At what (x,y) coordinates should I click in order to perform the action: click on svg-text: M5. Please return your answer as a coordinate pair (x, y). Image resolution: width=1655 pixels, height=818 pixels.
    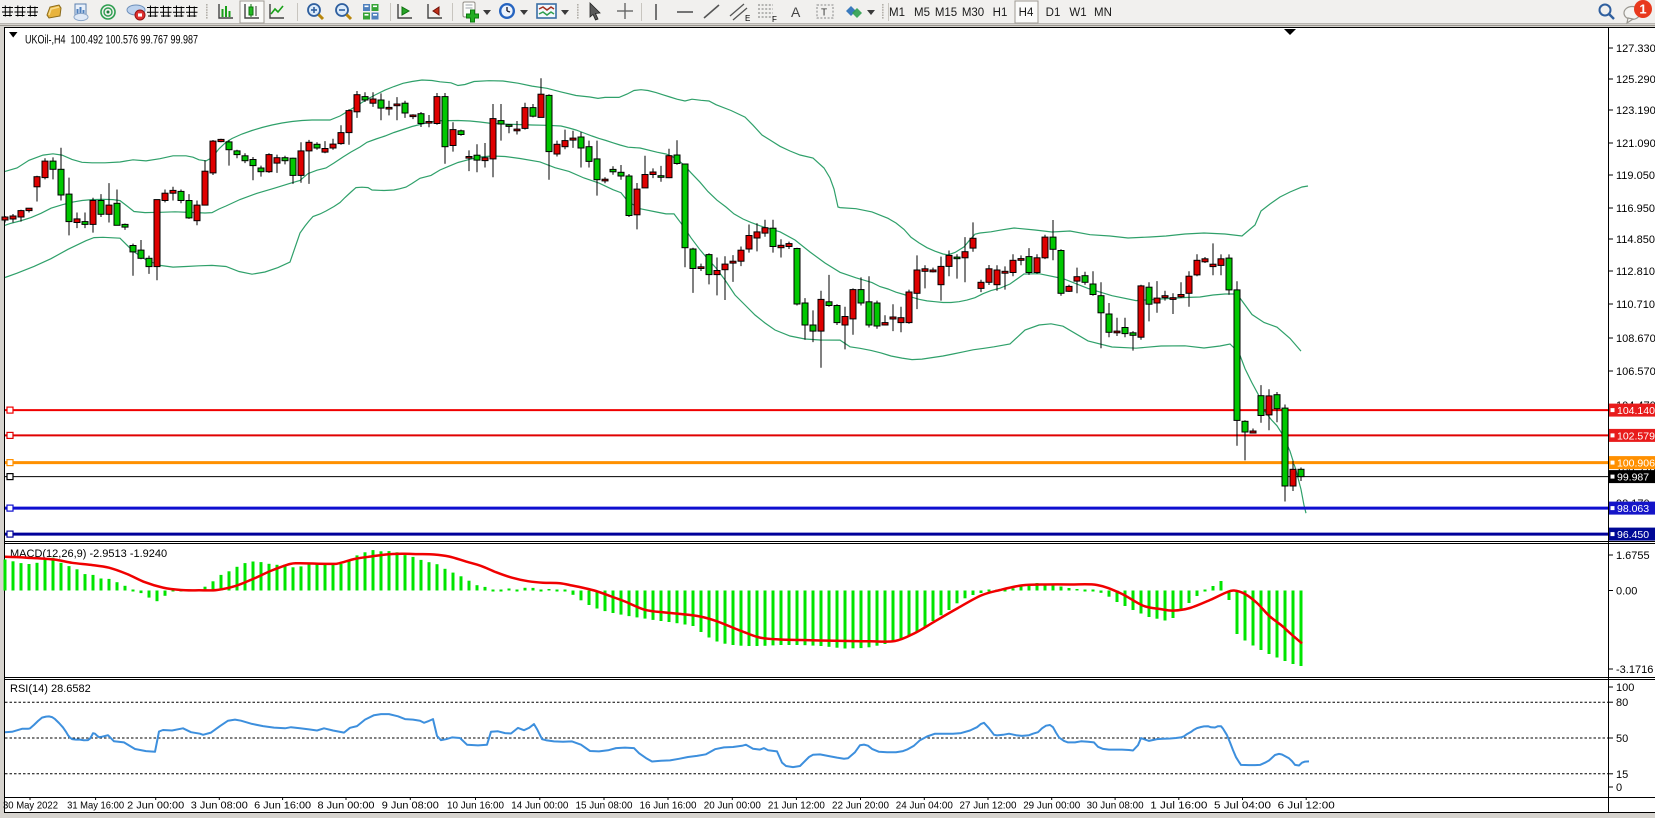
    Looking at the image, I should click on (922, 13).